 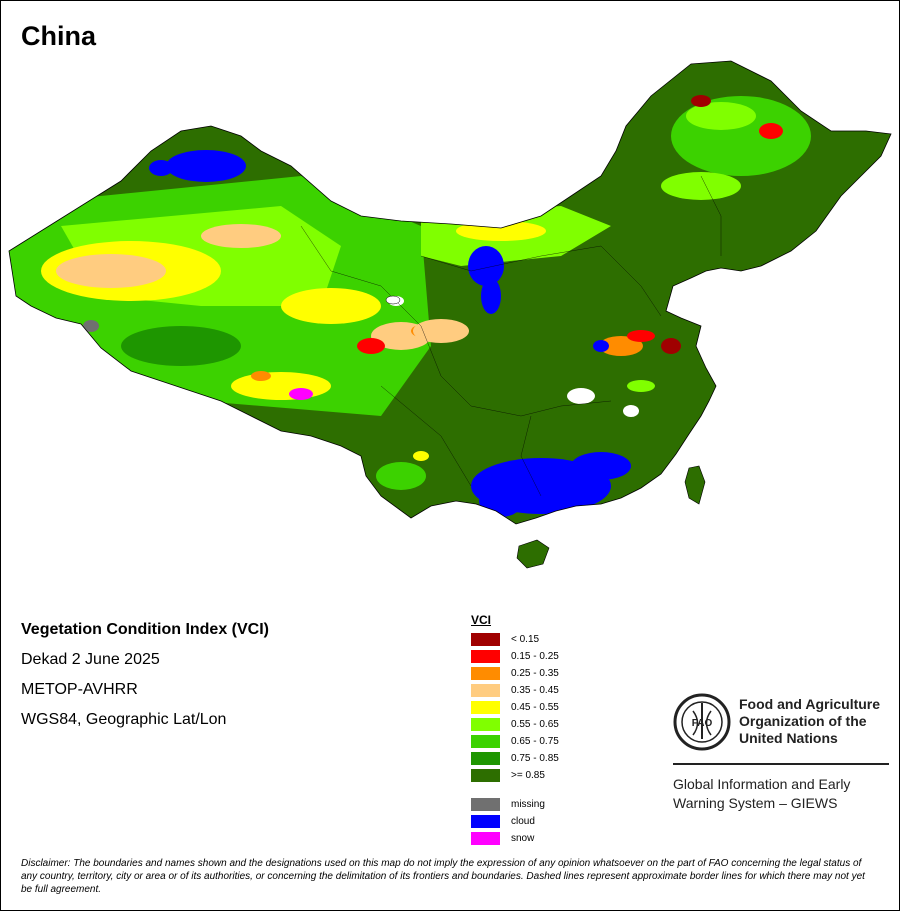 I want to click on map-title: China, so click(x=59, y=36).